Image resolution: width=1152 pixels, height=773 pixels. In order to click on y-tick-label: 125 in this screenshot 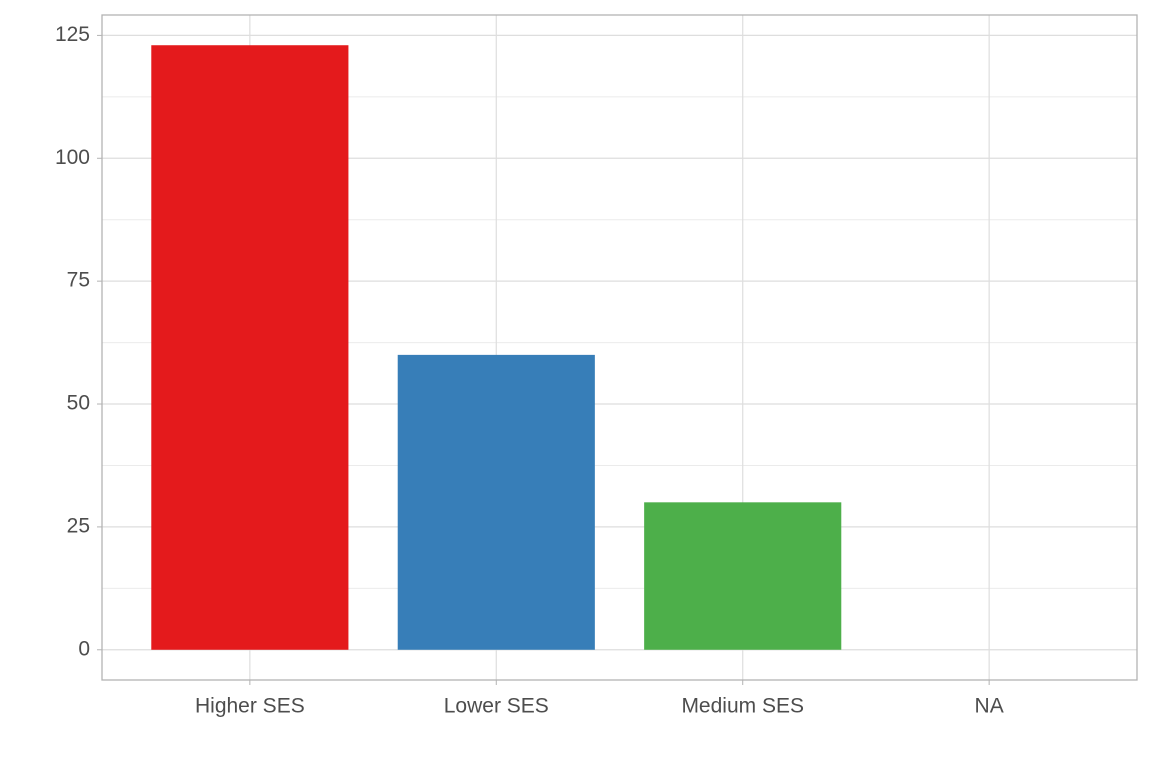, I will do `click(72, 34)`.